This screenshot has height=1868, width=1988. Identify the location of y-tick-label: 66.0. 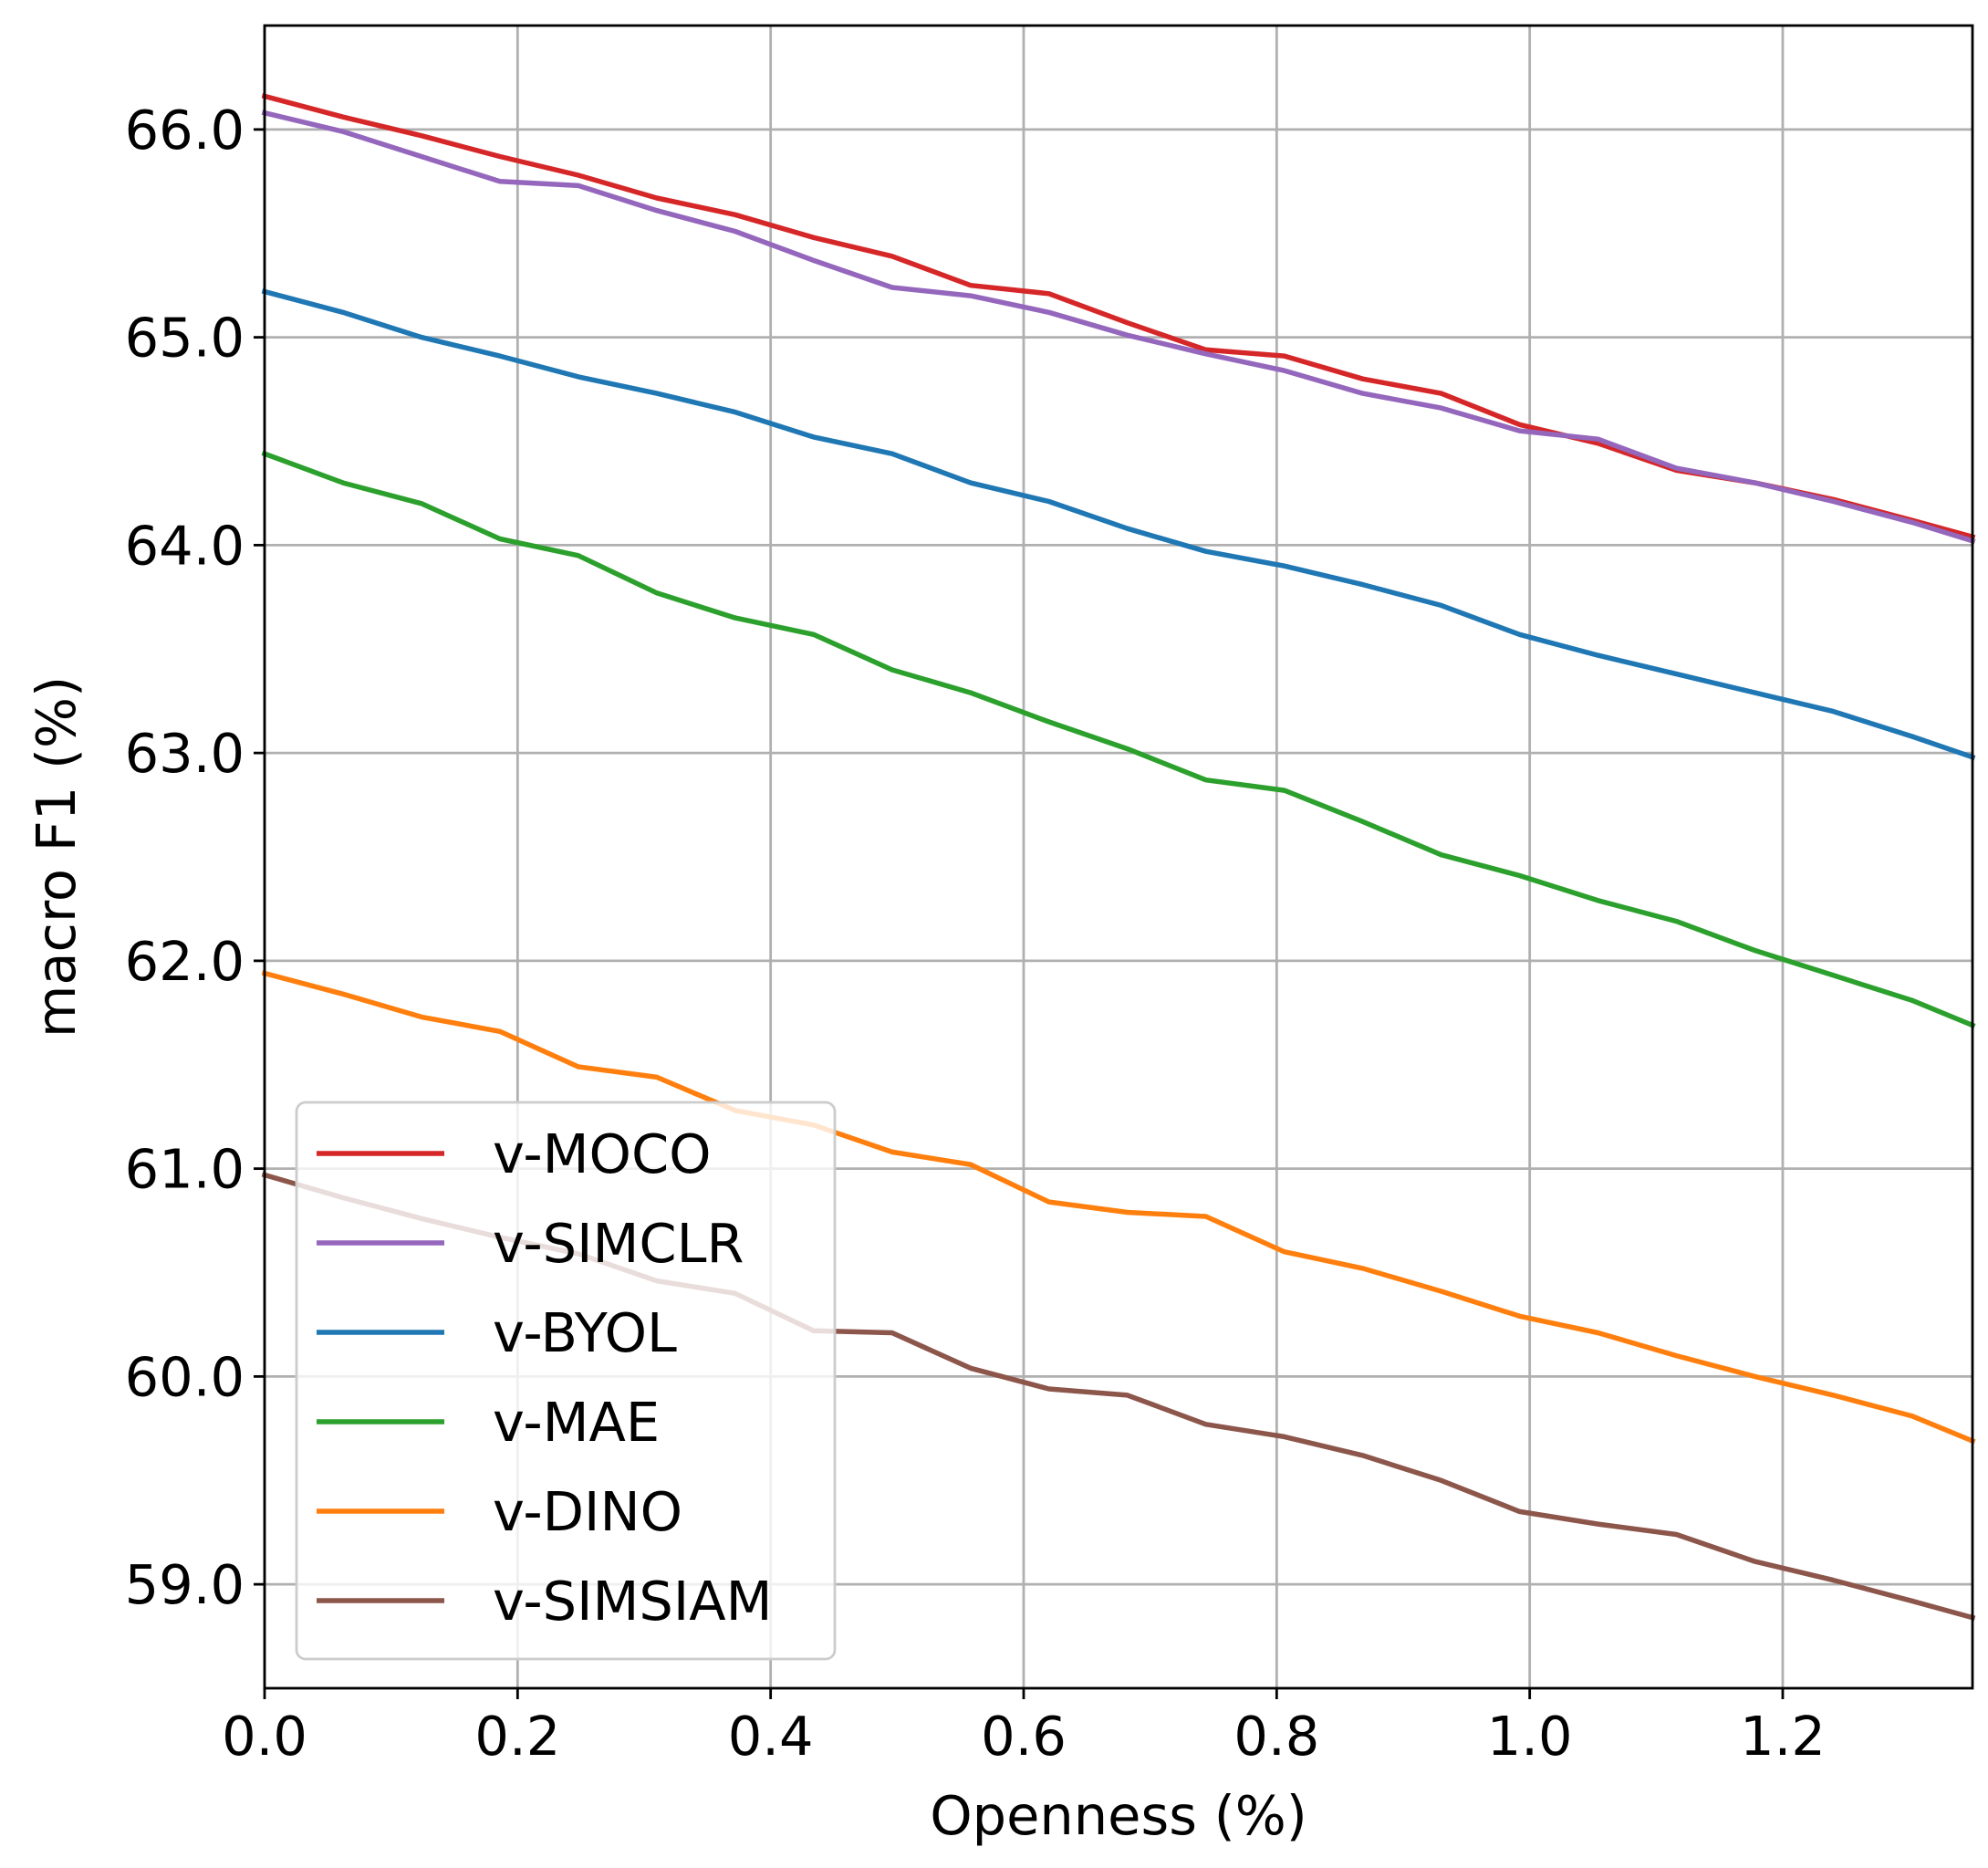
(185, 130).